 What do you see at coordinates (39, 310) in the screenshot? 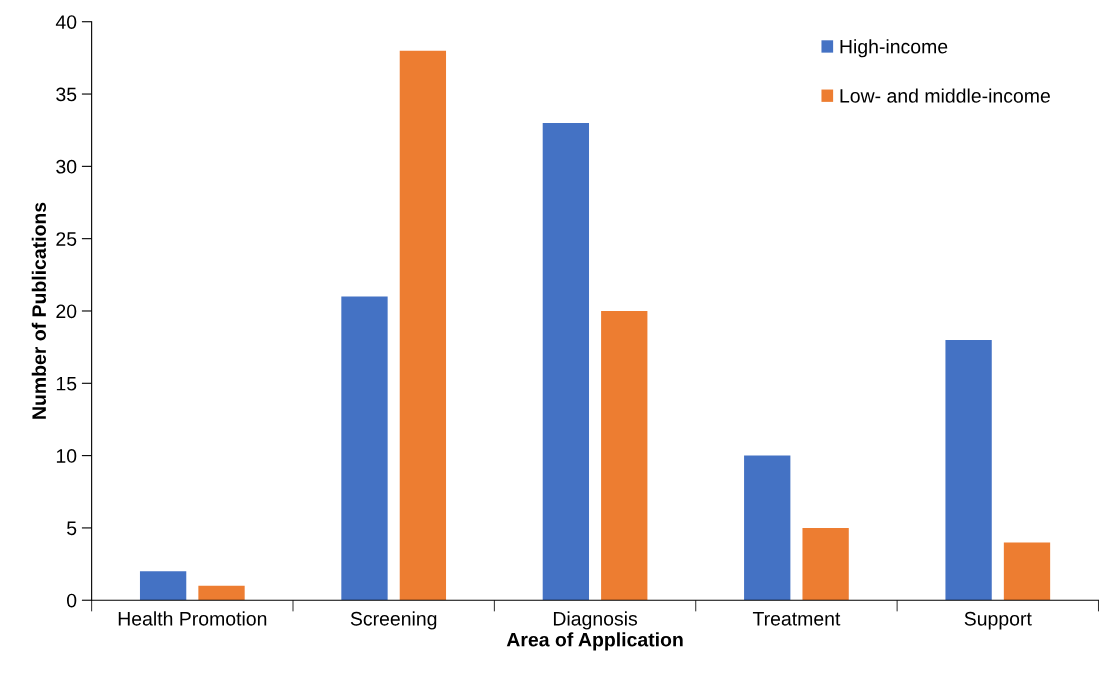
I see `y-axis-title: Number of Publications` at bounding box center [39, 310].